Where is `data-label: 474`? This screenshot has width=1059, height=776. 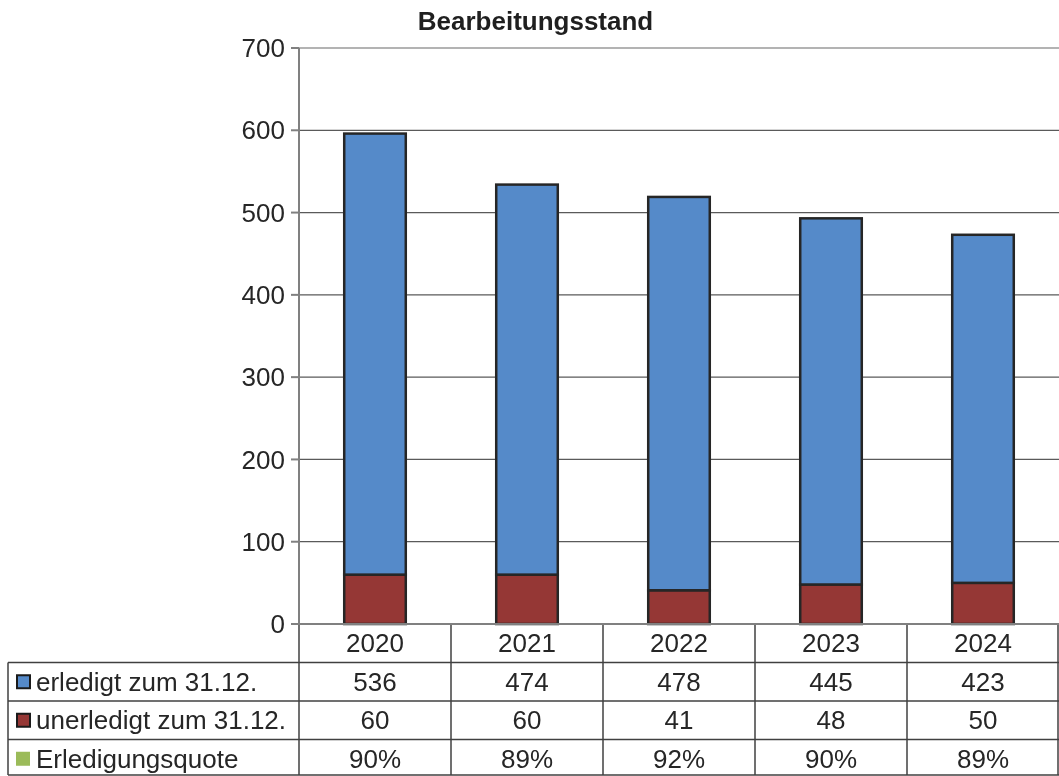
data-label: 474 is located at coordinates (527, 681).